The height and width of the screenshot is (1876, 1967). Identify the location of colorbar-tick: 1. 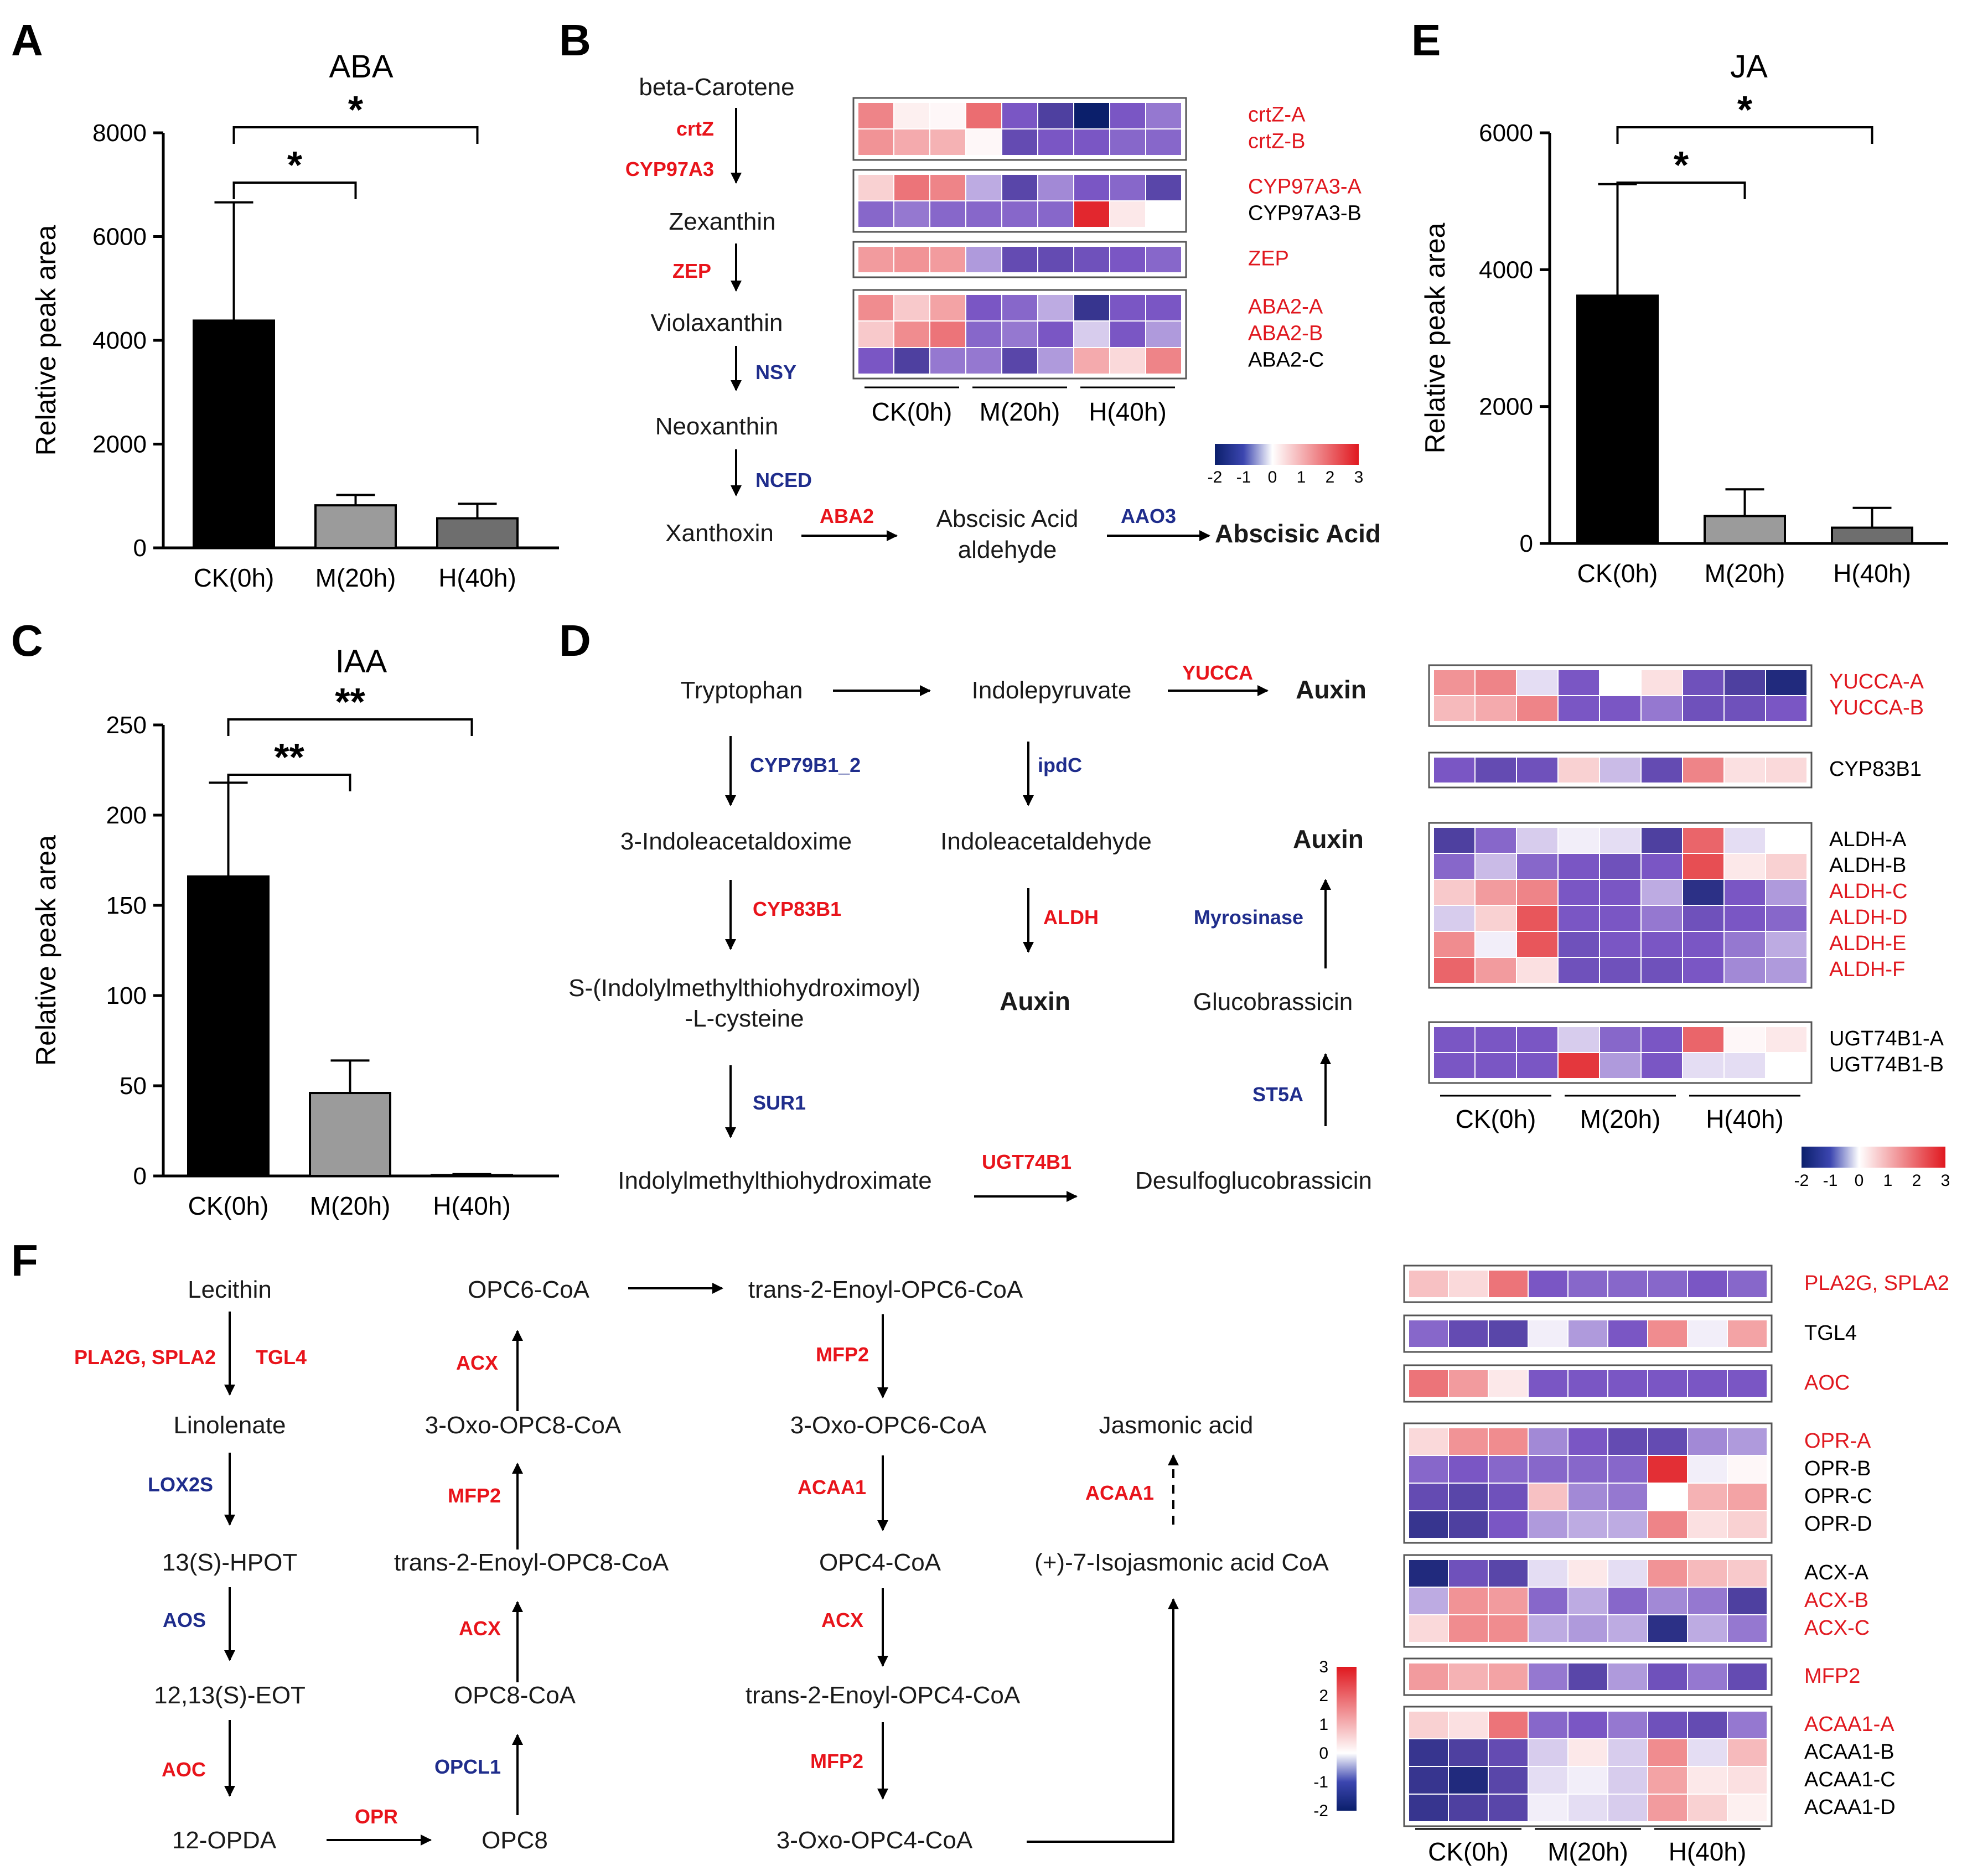
(1888, 1181).